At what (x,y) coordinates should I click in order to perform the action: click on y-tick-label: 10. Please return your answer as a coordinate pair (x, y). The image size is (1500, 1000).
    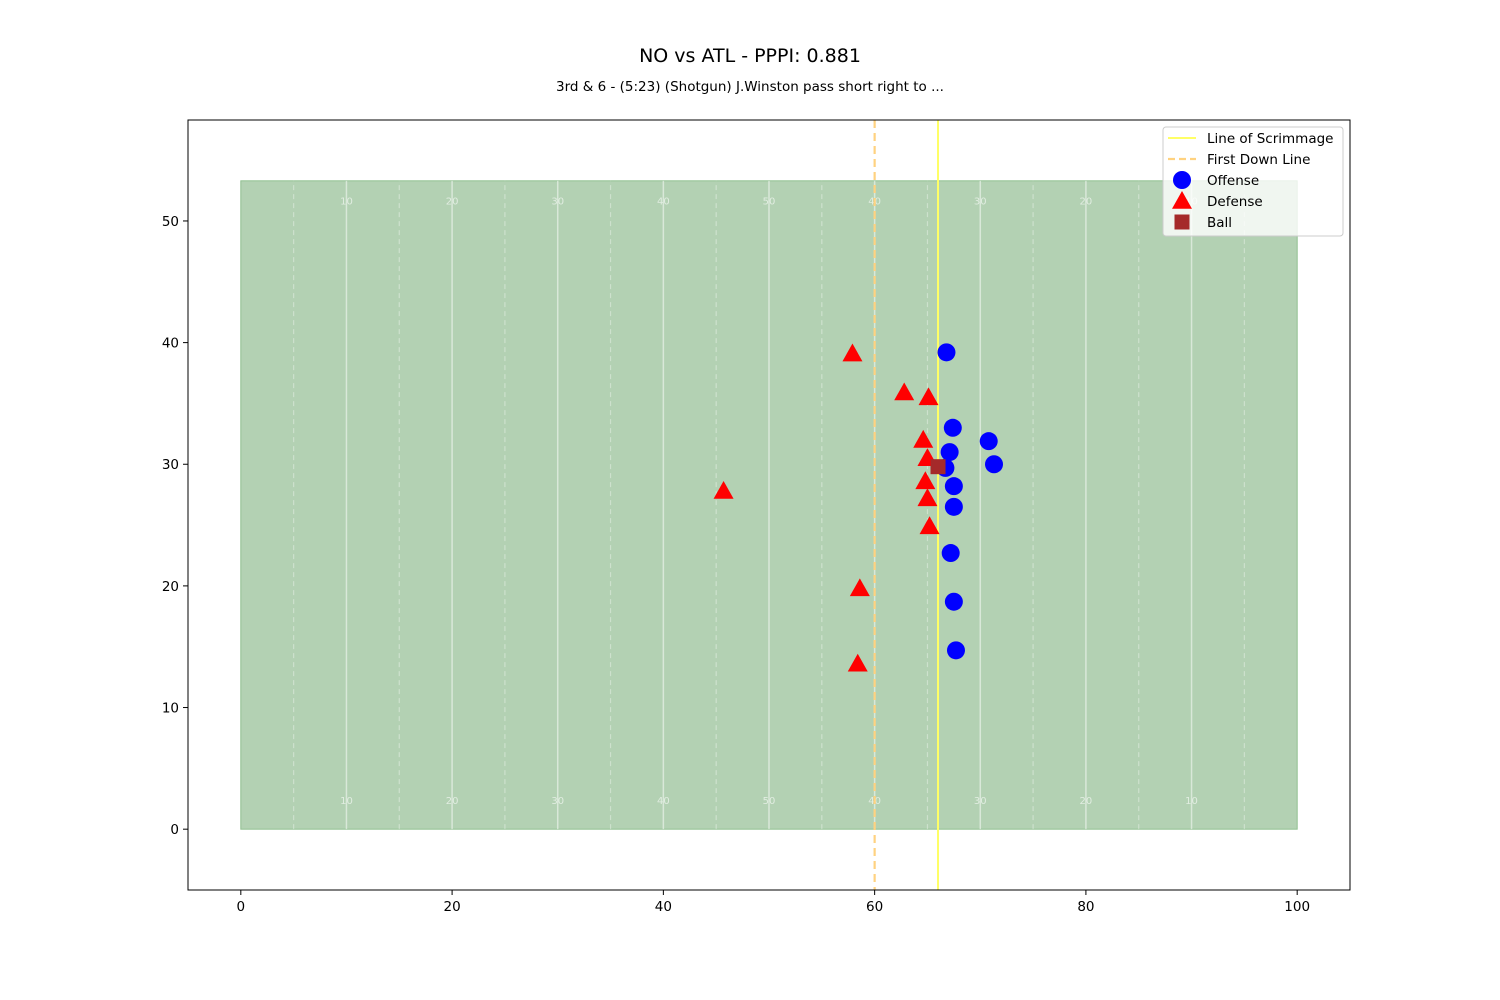
    Looking at the image, I should click on (170, 709).